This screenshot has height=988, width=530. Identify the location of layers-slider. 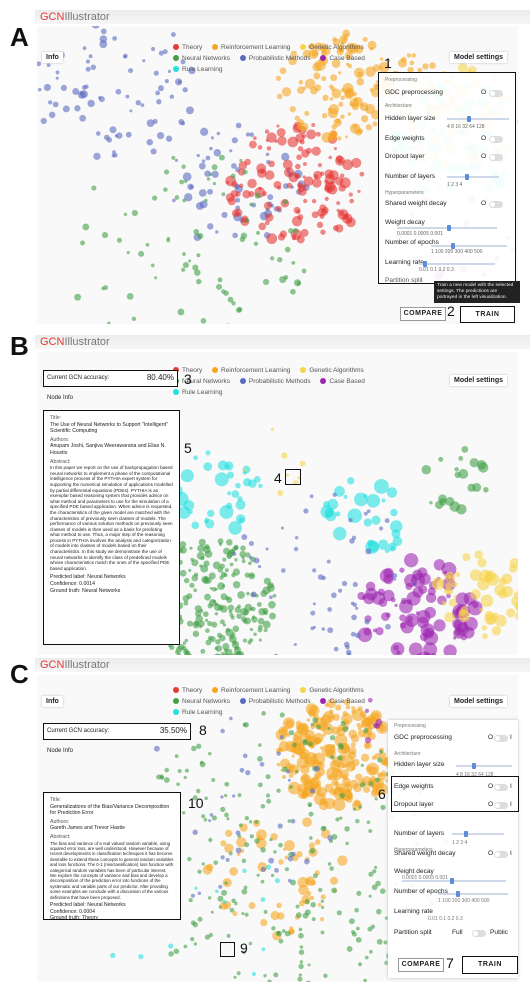
(473, 177).